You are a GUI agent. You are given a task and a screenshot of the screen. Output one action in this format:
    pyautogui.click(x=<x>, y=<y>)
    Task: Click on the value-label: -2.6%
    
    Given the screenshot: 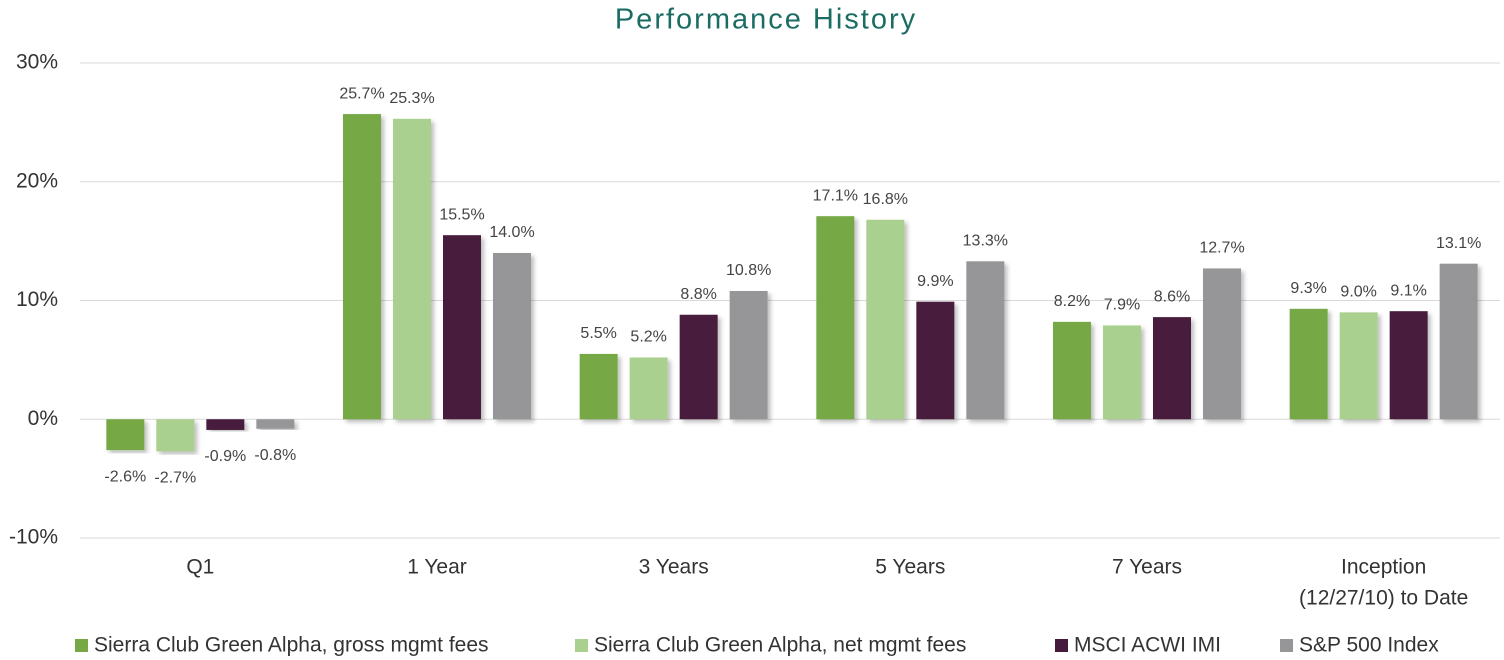 What is the action you would take?
    pyautogui.click(x=125, y=476)
    